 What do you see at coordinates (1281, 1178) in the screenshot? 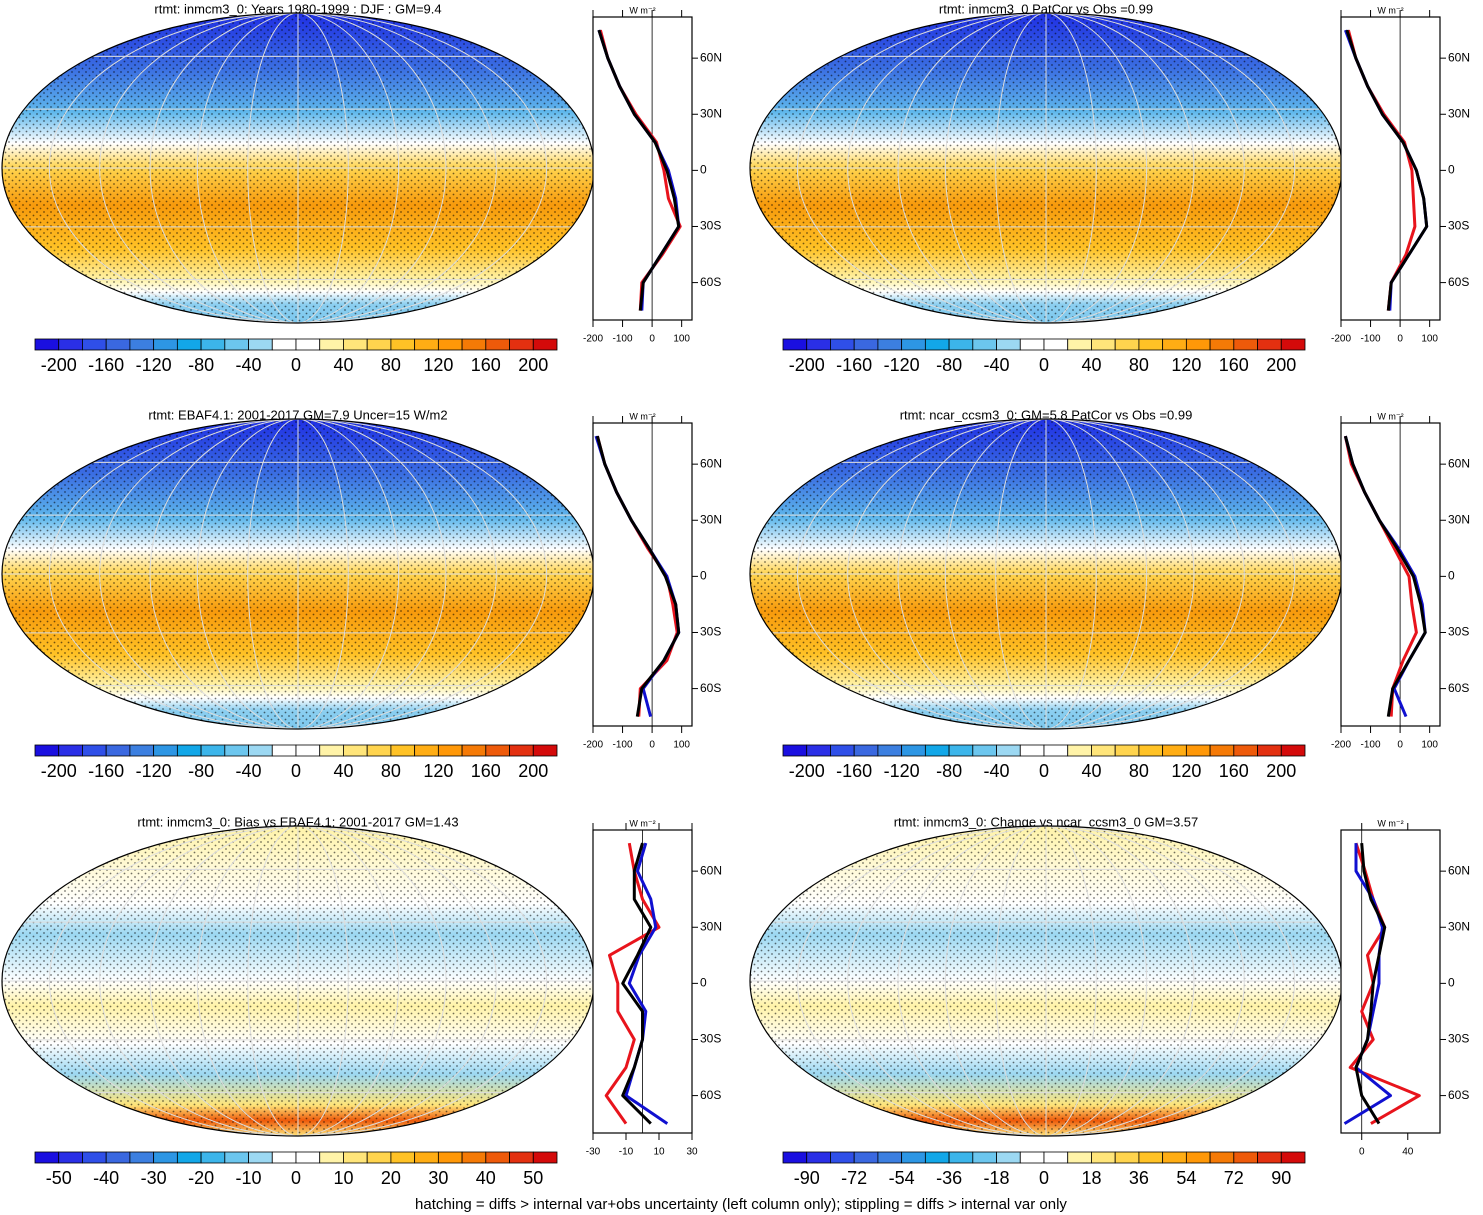
I see `colorbar-label: 90` at bounding box center [1281, 1178].